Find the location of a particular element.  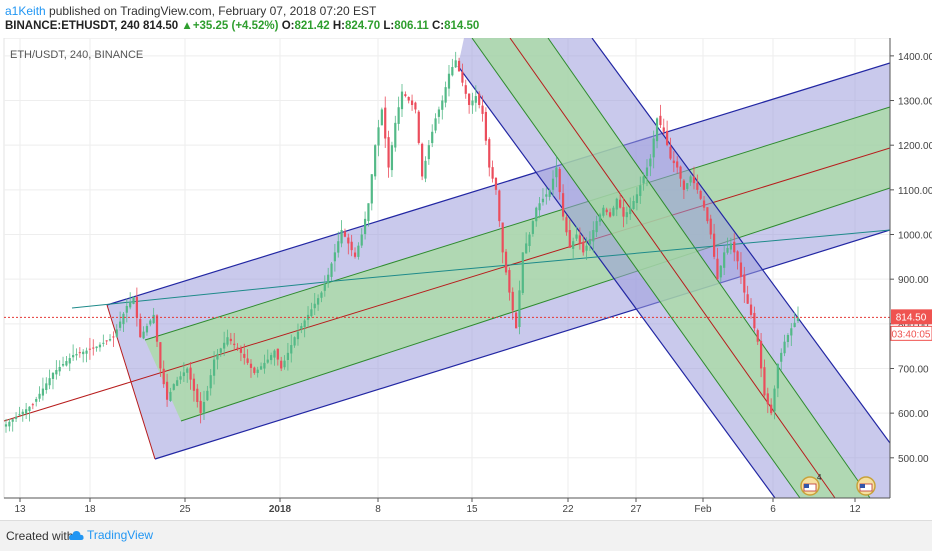

y-tick-label: 500.00 is located at coordinates (913, 459).